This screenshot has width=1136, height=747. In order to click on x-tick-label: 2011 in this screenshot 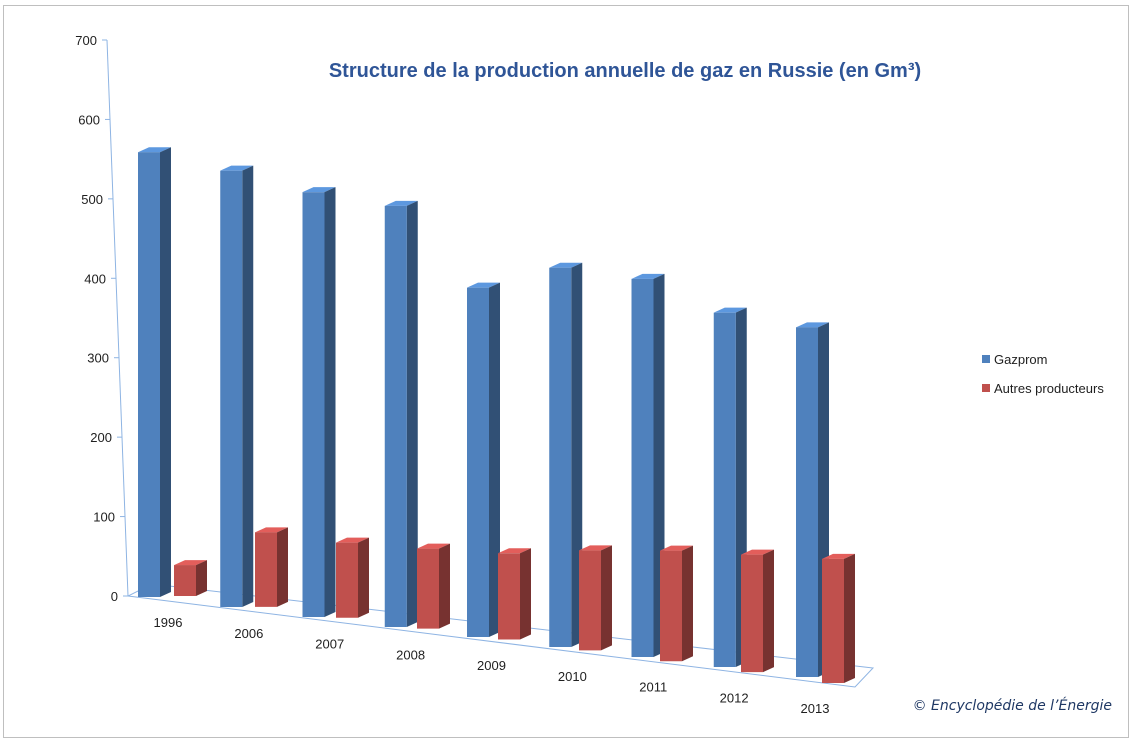, I will do `click(653, 687)`.